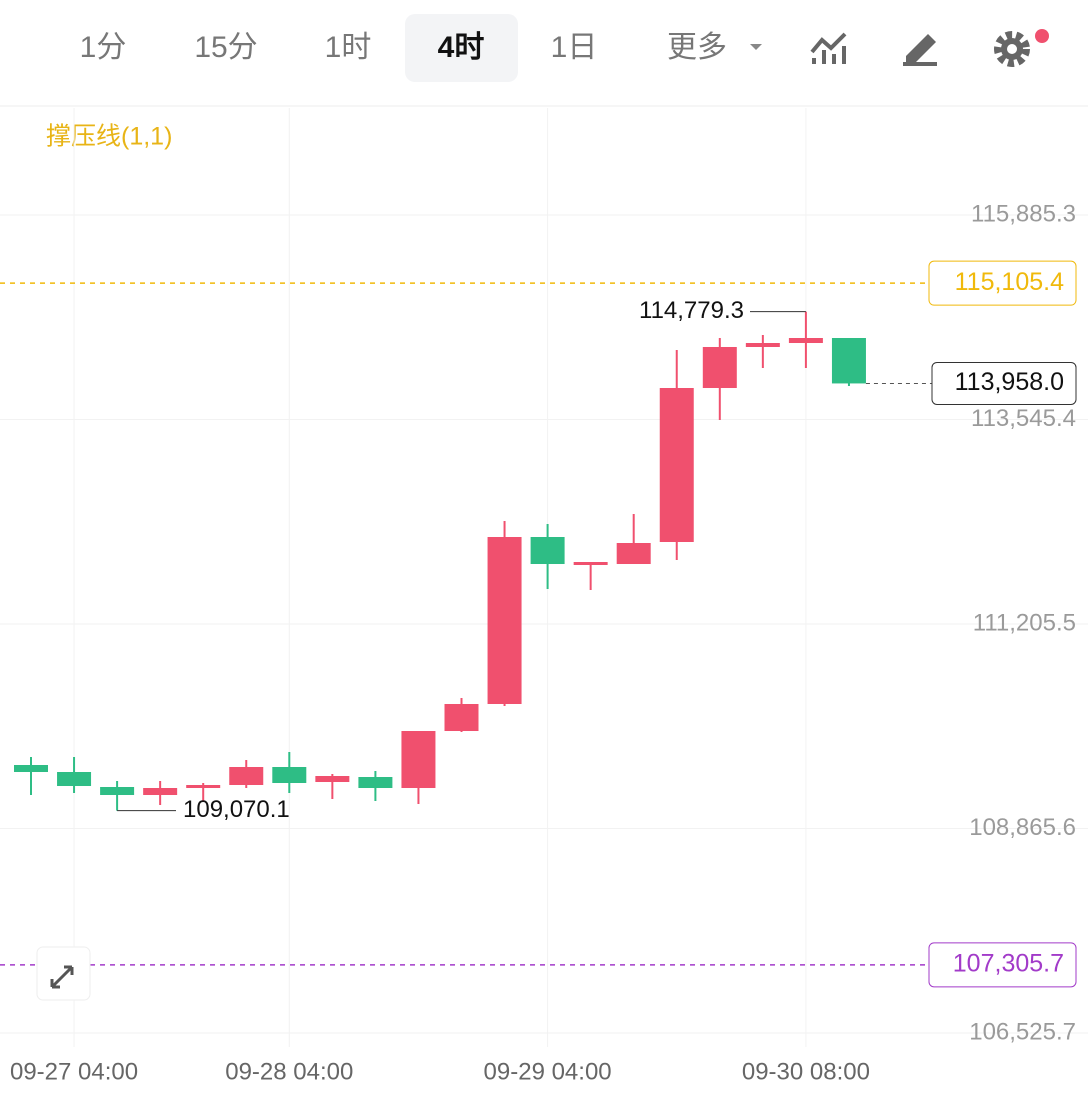  I want to click on x-tick-label: 09-29 04:00, so click(548, 1071).